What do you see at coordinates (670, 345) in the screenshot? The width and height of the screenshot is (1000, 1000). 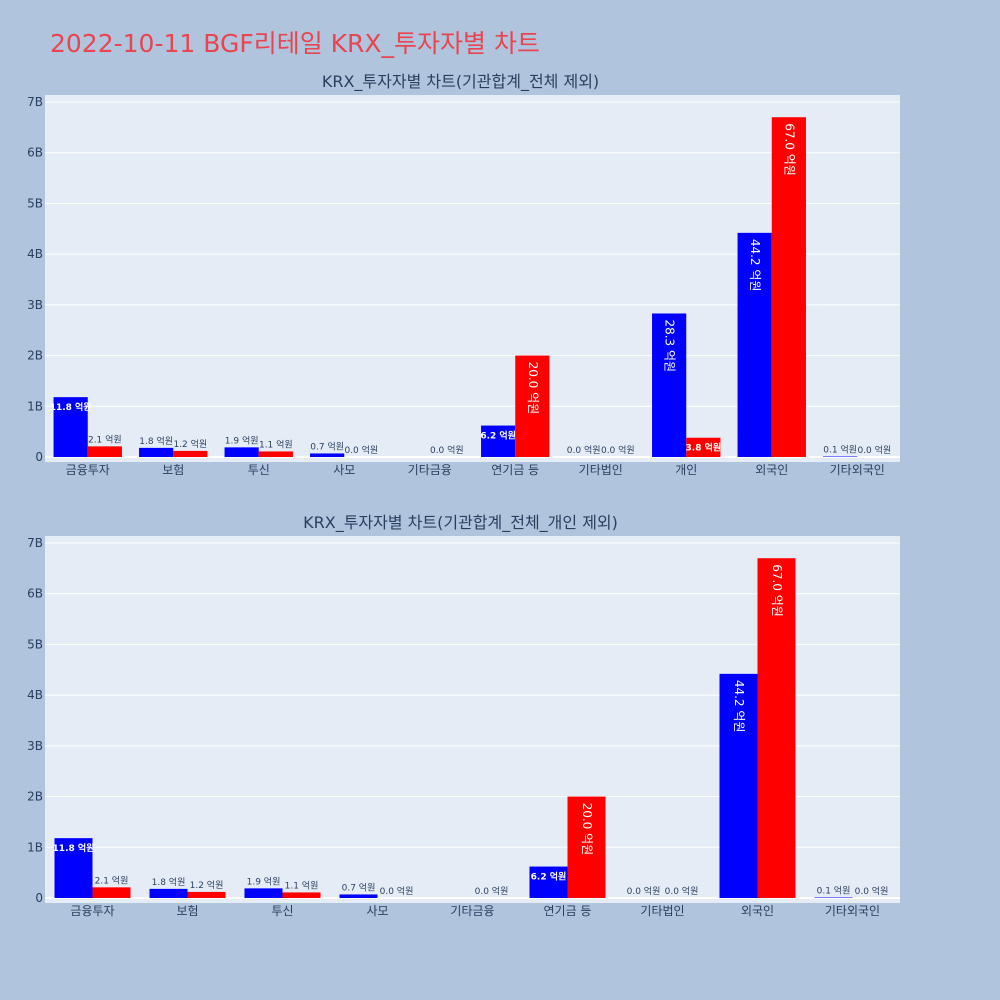 I see `data-label: 28.3 억원` at bounding box center [670, 345].